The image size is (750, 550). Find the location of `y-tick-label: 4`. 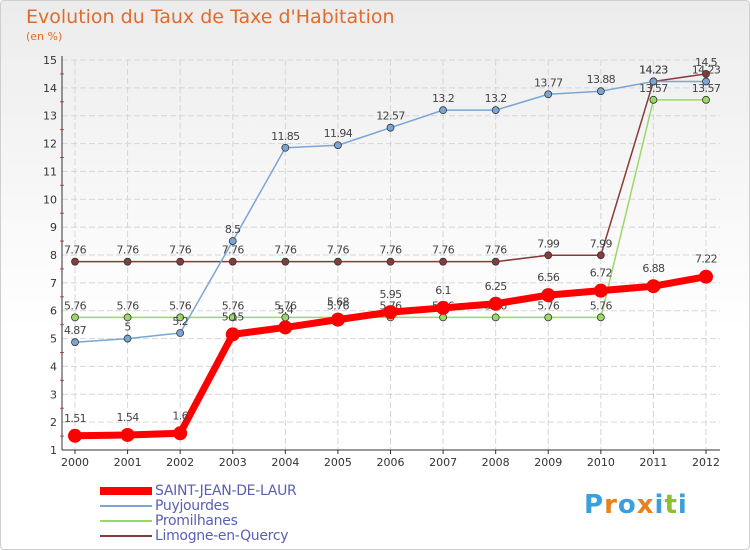

y-tick-label: 4 is located at coordinates (53, 366).